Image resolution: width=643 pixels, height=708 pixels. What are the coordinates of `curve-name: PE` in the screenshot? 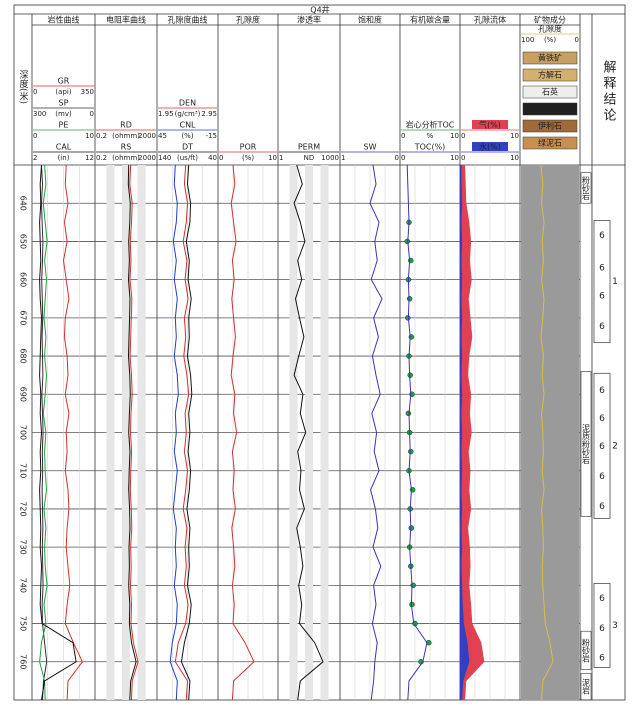 It's located at (64, 125).